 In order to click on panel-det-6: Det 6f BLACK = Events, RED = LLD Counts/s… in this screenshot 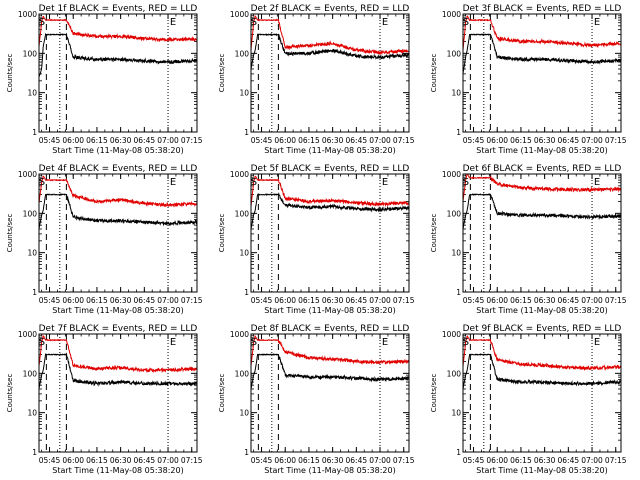, I will do `click(528, 239)`.